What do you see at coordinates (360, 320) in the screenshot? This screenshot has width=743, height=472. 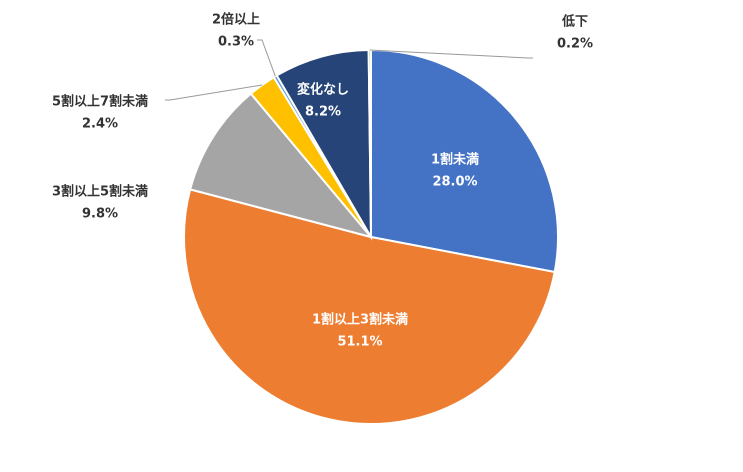 I see `slice-label: 1割以上3割未満` at bounding box center [360, 320].